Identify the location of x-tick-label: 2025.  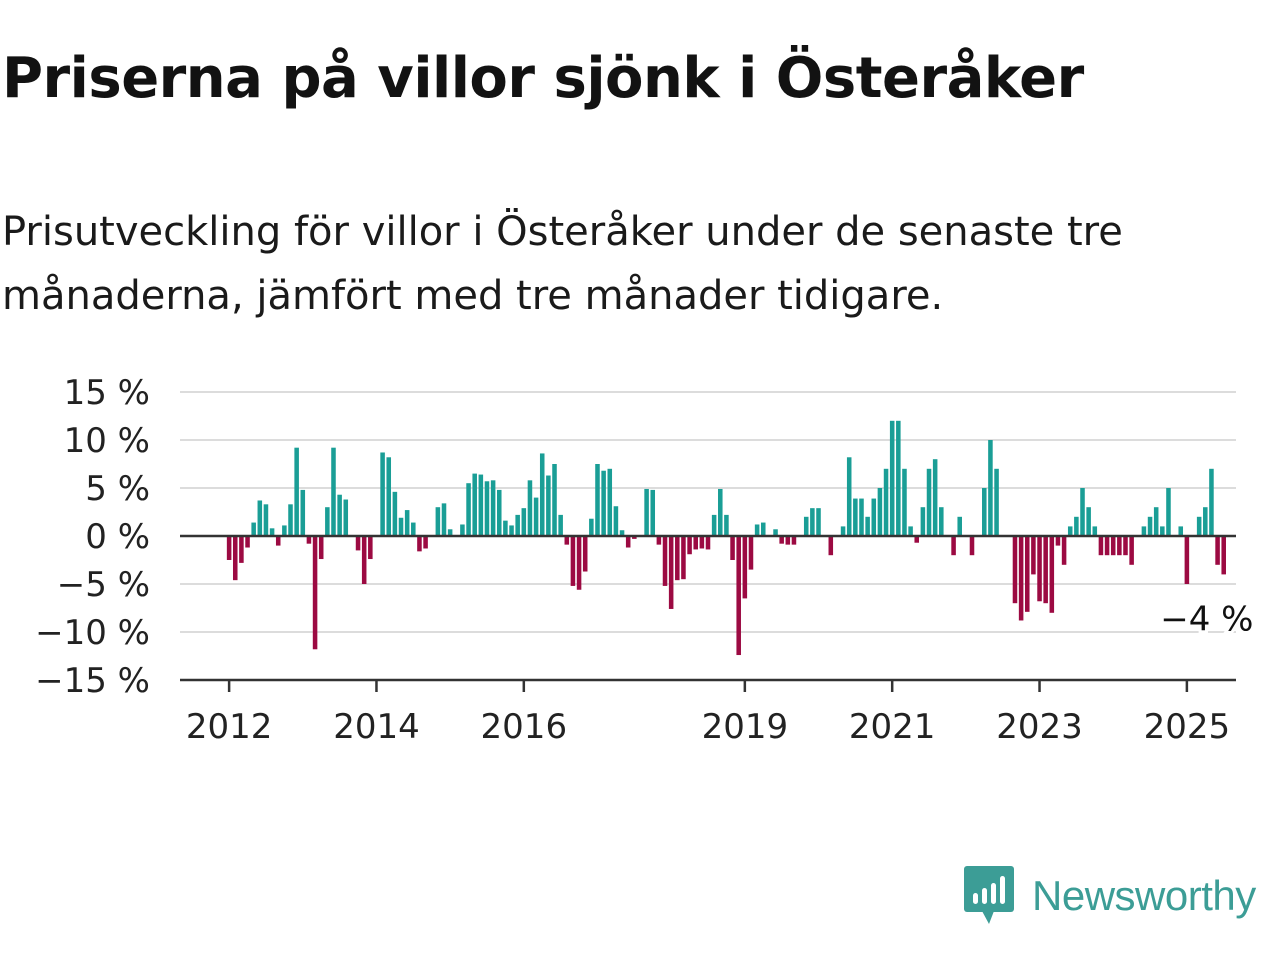
(1187, 727).